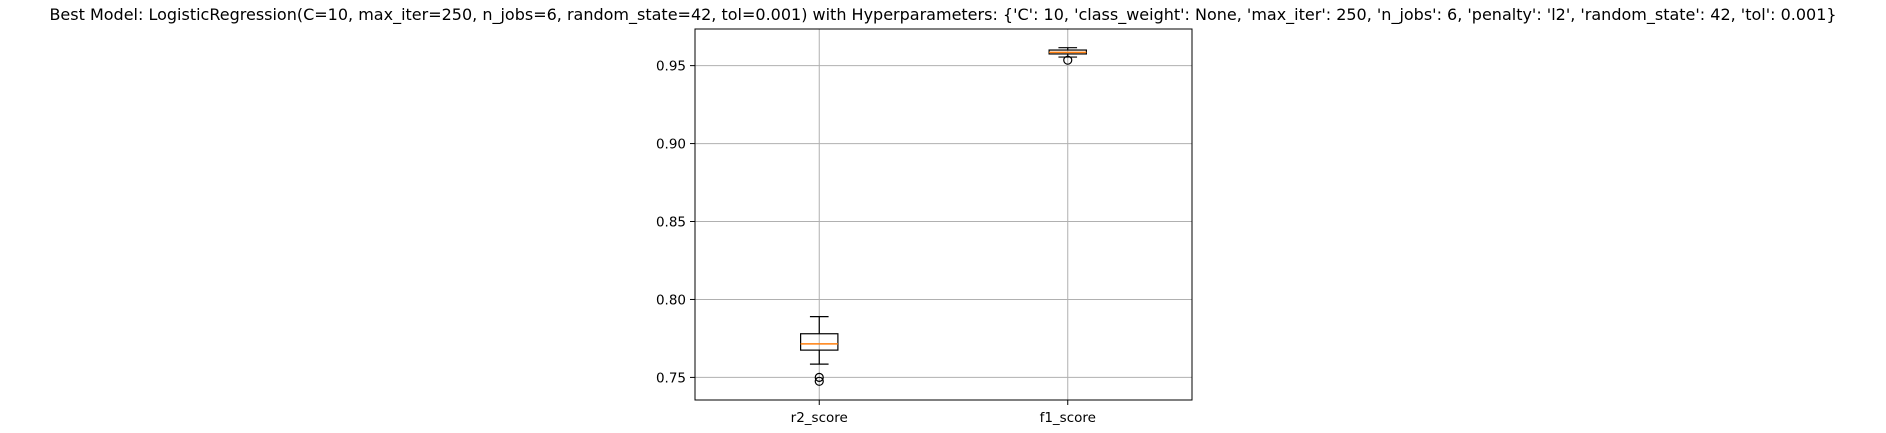 This screenshot has width=1886, height=433. Describe the element at coordinates (671, 300) in the screenshot. I see `y-tick-label: 0.80` at that location.